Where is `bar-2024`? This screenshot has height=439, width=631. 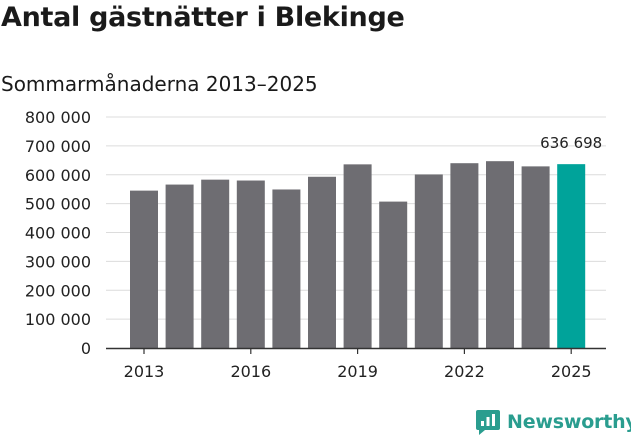
bar-2024 is located at coordinates (535, 257).